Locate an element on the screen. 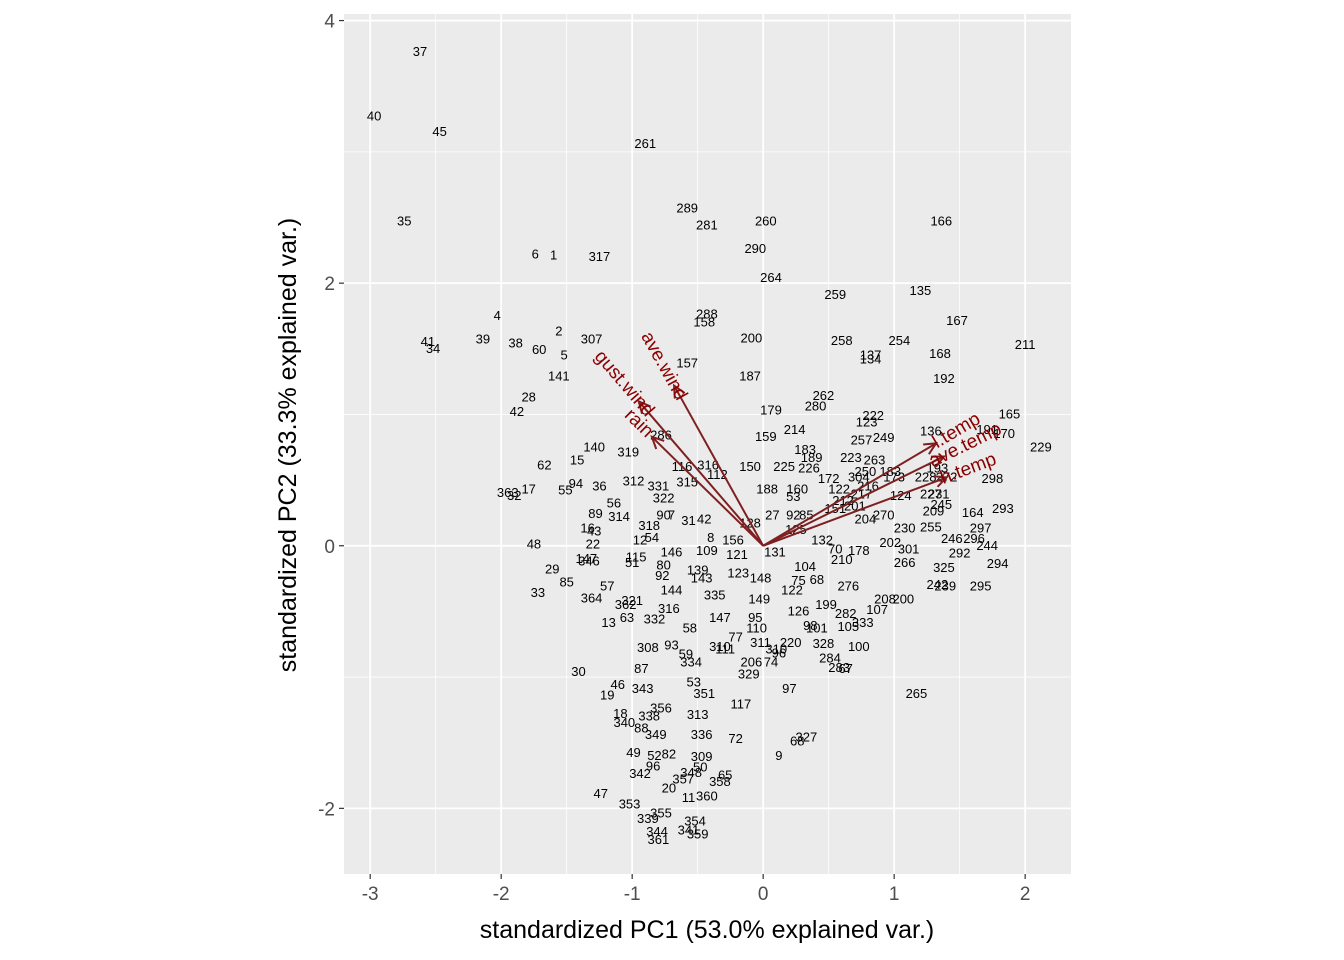 The height and width of the screenshot is (960, 1344). observation-label: 97 is located at coordinates (789, 688).